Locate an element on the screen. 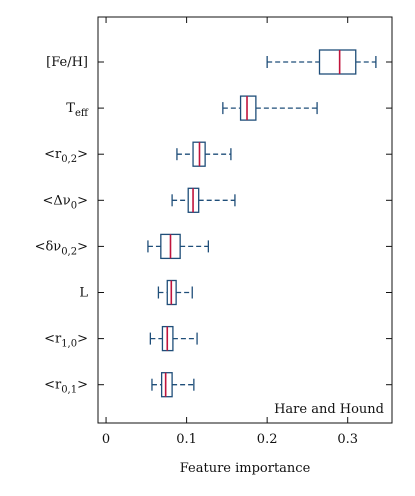 Image resolution: width=415 pixels, height=496 pixels. x-tick-label: 0.1 is located at coordinates (186, 439).